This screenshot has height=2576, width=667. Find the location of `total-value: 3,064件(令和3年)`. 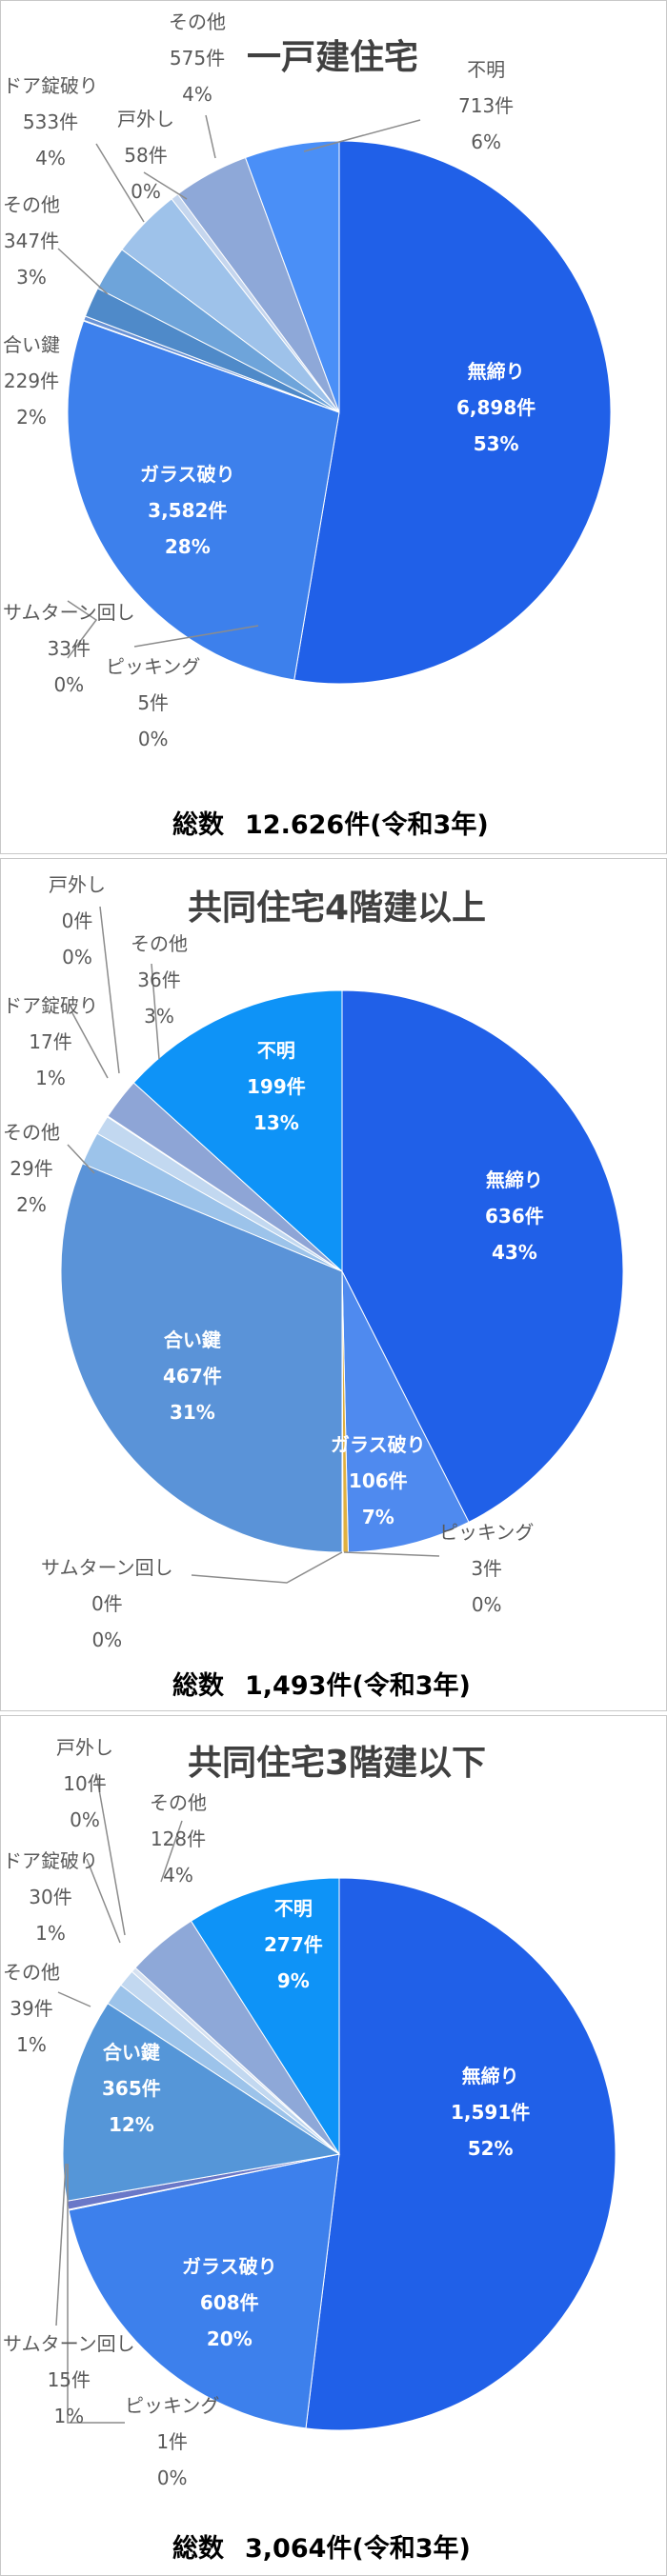

total-value: 3,064件(令和3年) is located at coordinates (358, 2549).